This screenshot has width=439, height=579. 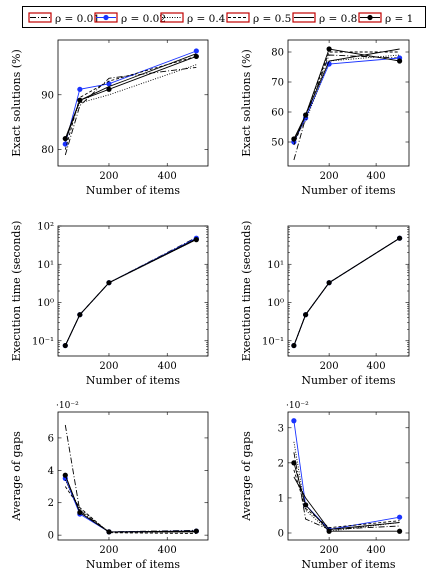 What do you see at coordinates (399, 19) in the screenshot?
I see `legend-label: ρ = 1` at bounding box center [399, 19].